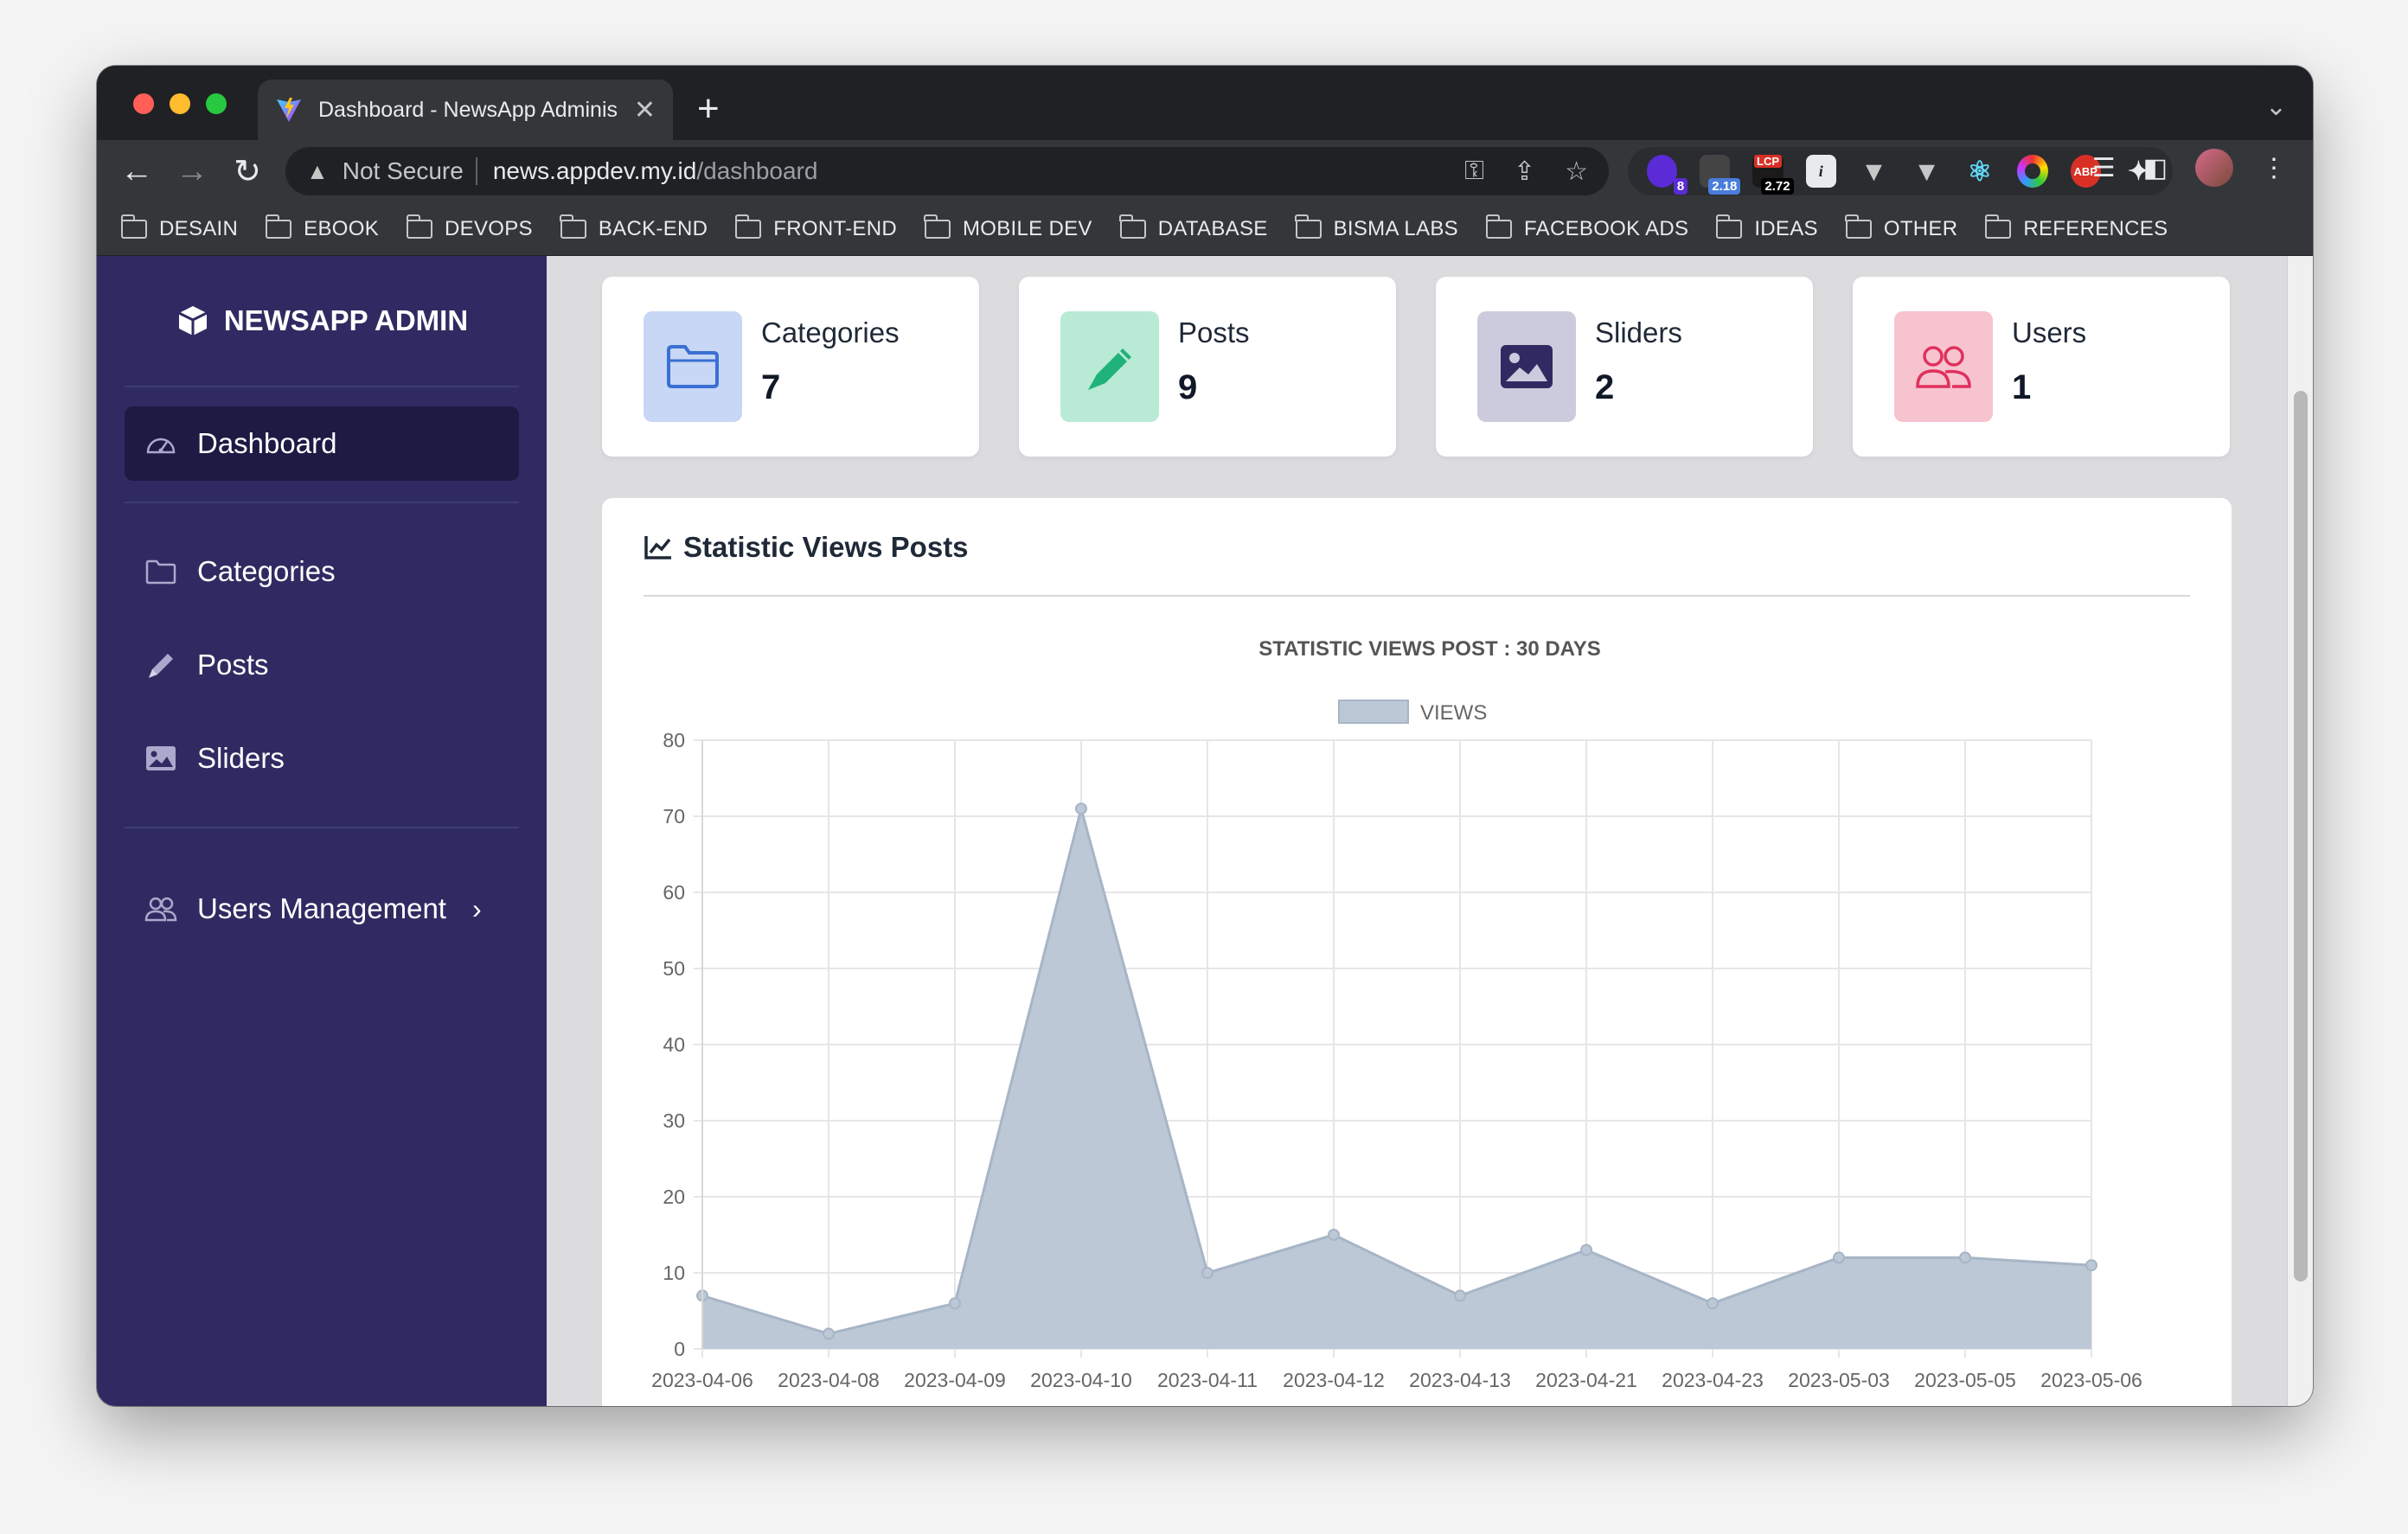 The height and width of the screenshot is (1534, 2408). What do you see at coordinates (657, 547) in the screenshot?
I see `line-chart-icon` at bounding box center [657, 547].